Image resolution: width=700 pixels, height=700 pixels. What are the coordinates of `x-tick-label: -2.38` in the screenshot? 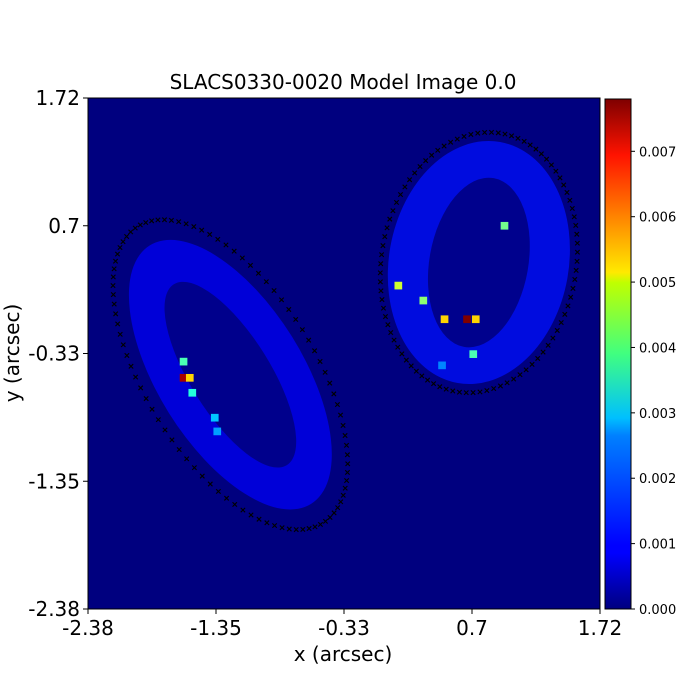 It's located at (88, 628).